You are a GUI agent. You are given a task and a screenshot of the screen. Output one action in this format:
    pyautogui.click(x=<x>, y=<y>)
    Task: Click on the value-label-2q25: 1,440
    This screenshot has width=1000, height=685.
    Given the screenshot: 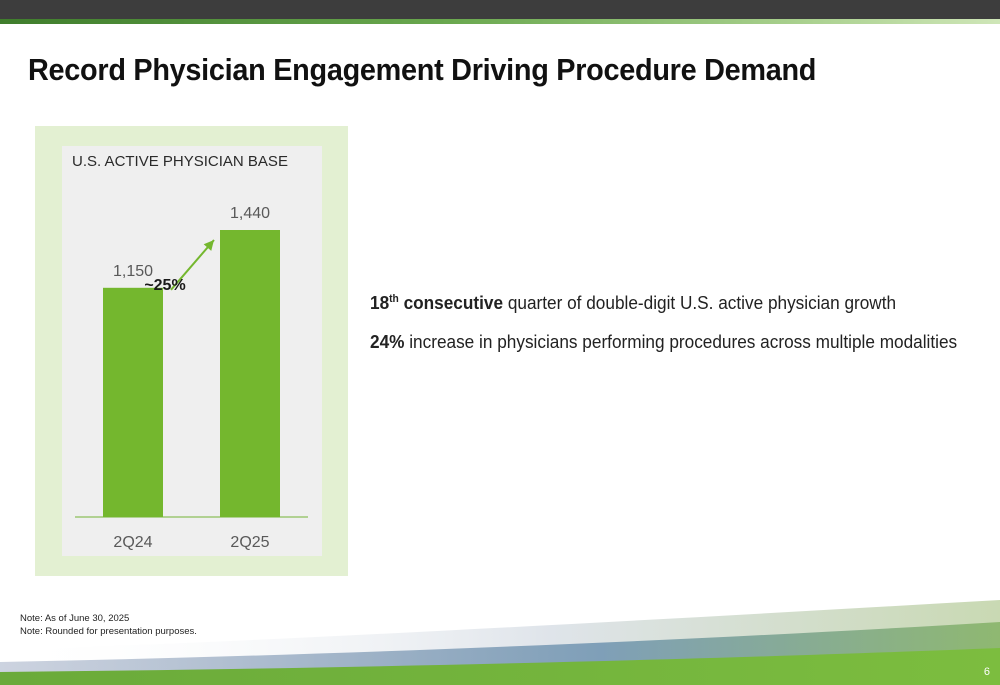 What is the action you would take?
    pyautogui.click(x=250, y=213)
    